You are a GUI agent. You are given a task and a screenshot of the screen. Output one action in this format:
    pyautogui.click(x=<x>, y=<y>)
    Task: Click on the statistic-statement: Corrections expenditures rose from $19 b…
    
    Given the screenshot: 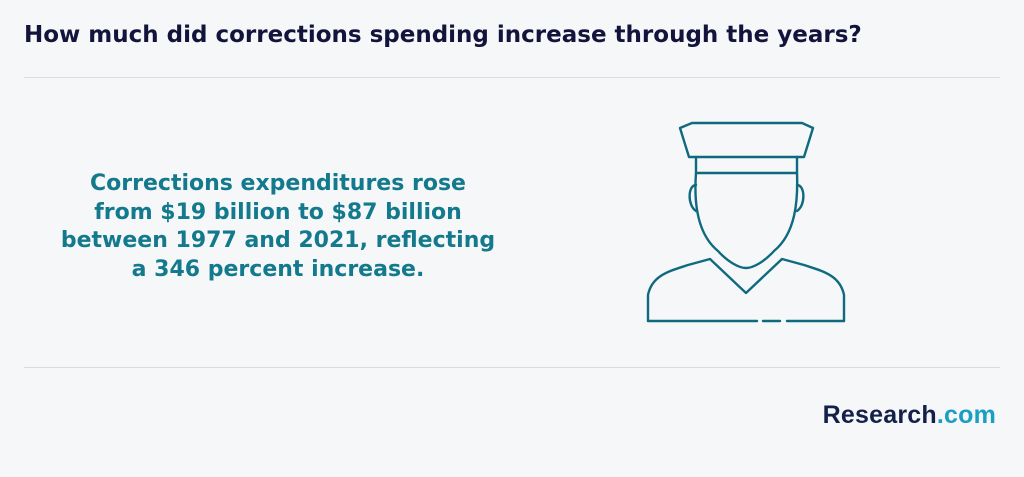 What is the action you would take?
    pyautogui.click(x=278, y=226)
    